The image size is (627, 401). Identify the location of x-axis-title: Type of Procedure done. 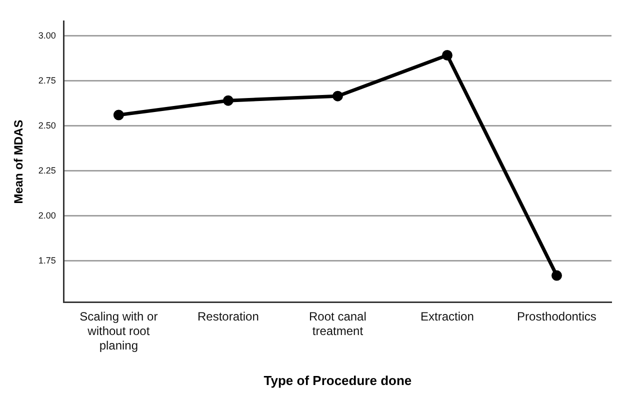
(338, 380).